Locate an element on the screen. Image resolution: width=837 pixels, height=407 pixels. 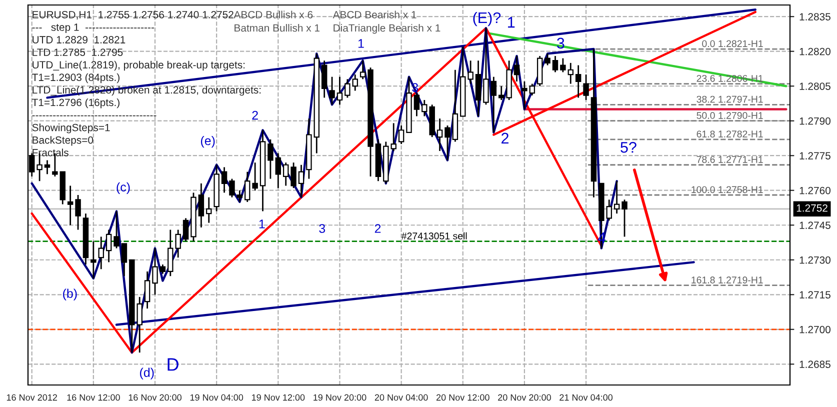
annotation: T1=1.2903 (84pts.) is located at coordinates (76, 78).